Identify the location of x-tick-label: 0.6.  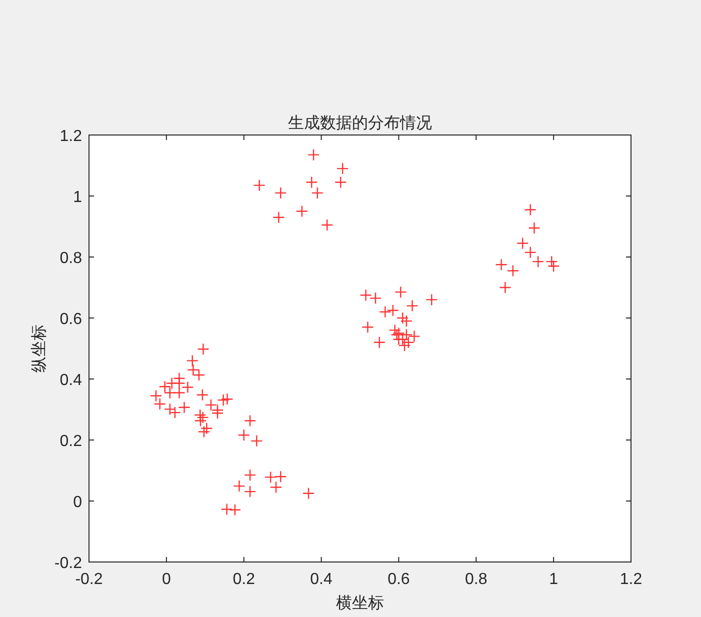
(399, 579).